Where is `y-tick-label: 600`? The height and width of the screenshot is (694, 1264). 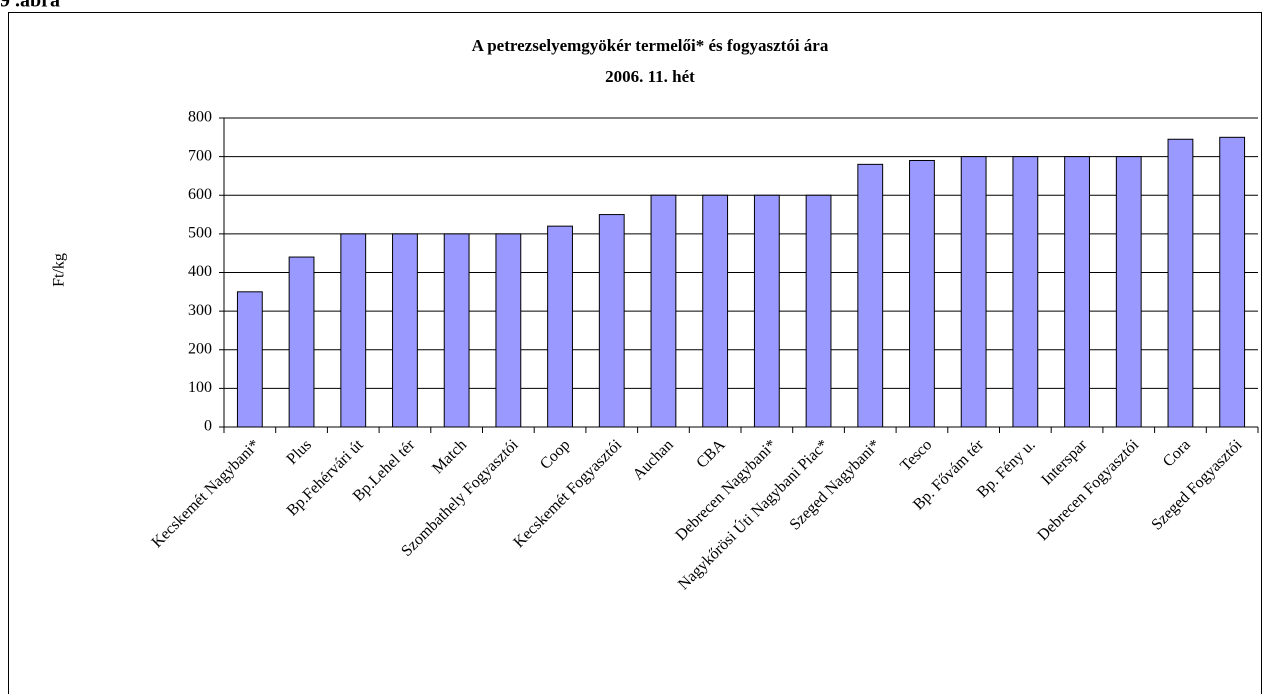 y-tick-label: 600 is located at coordinates (200, 194).